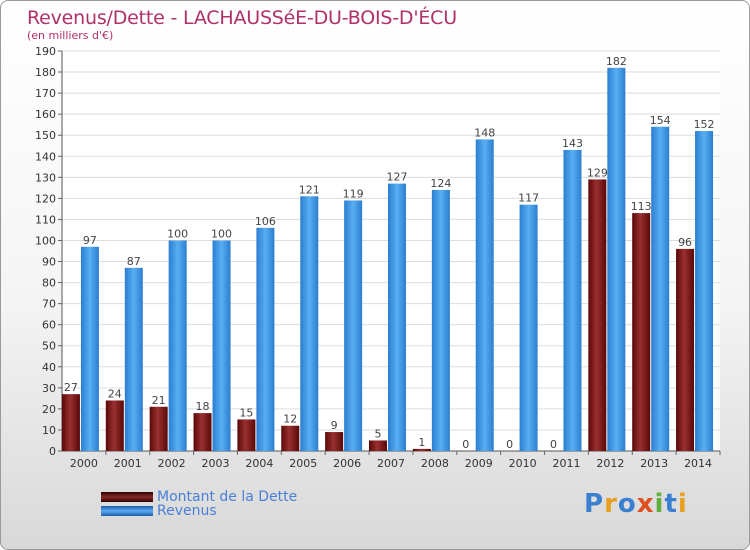 The width and height of the screenshot is (750, 550). What do you see at coordinates (528, 198) in the screenshot?
I see `data-label-revenus: 117` at bounding box center [528, 198].